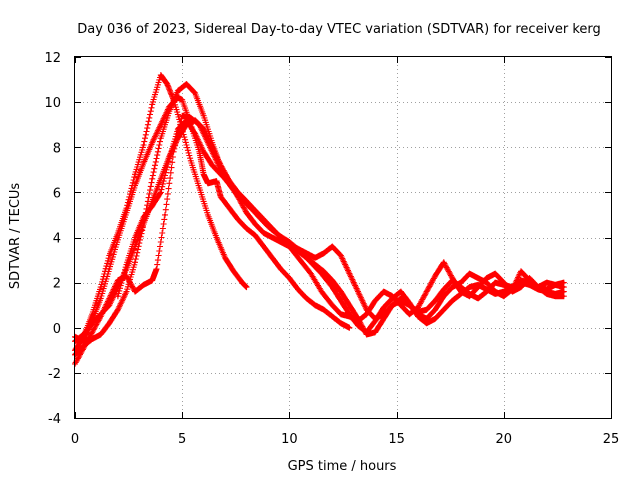 This screenshot has width=640, height=480. What do you see at coordinates (57, 284) in the screenshot?
I see `y-tick-label: 2` at bounding box center [57, 284].